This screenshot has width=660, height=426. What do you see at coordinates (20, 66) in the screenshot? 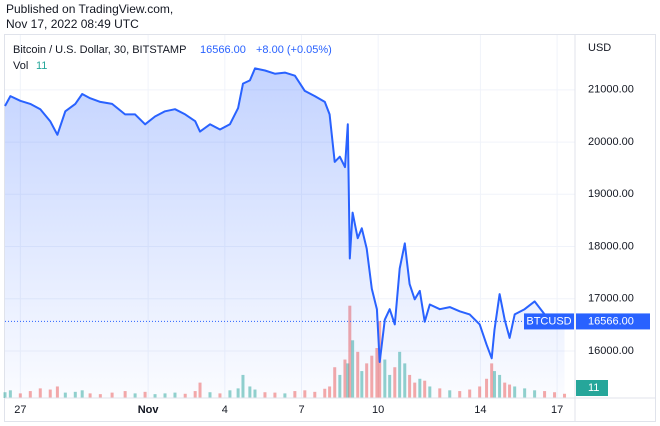
I see `volume-name: Vol` at bounding box center [20, 66].